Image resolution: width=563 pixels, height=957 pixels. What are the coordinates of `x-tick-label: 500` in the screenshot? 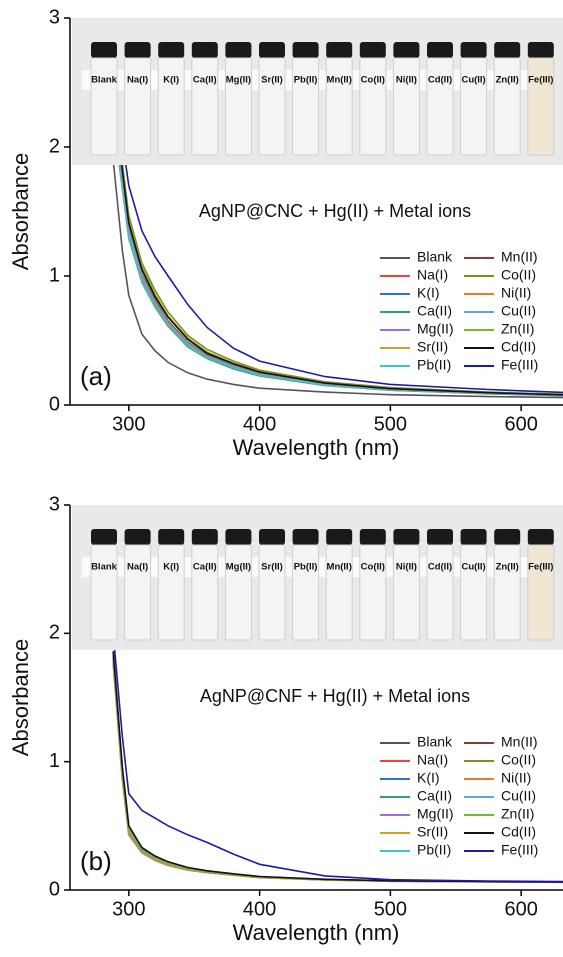 It's located at (390, 909).